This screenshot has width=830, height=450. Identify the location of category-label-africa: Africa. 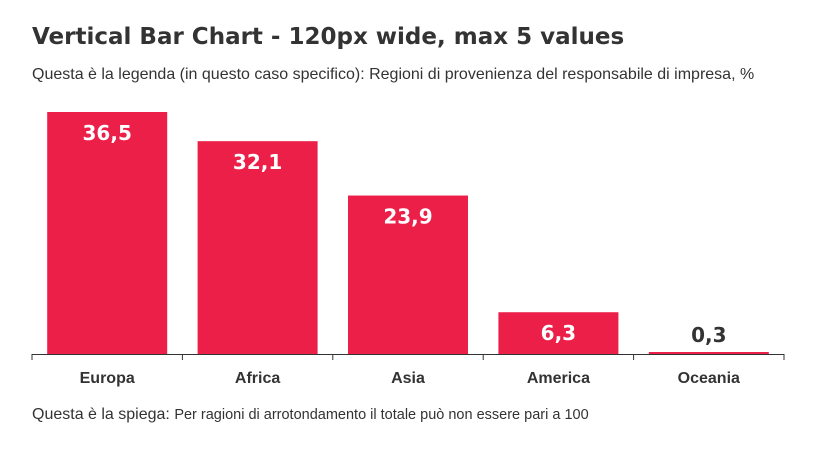
(257, 378).